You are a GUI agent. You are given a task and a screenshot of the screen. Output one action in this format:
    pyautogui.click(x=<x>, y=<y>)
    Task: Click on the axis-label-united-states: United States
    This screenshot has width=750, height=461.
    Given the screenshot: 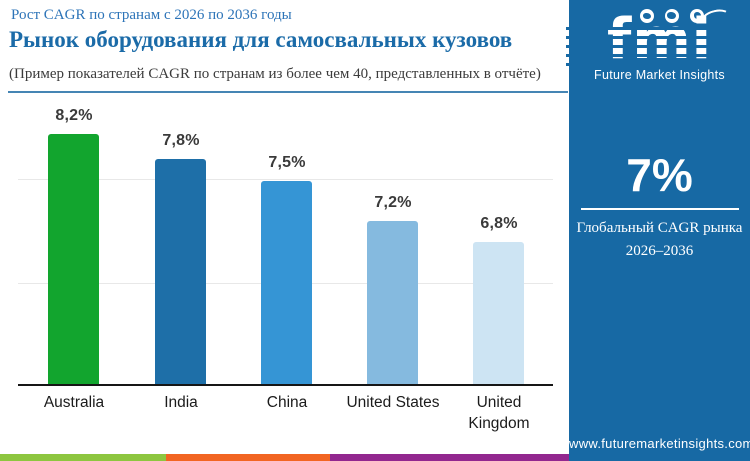 What is the action you would take?
    pyautogui.click(x=393, y=402)
    